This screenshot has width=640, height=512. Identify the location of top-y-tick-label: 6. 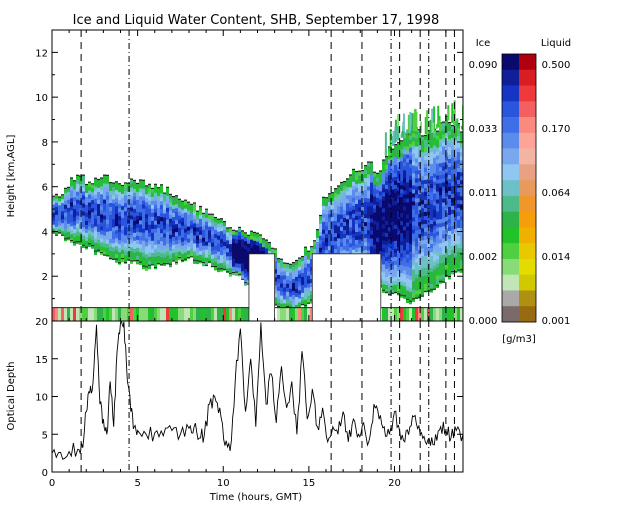
(45, 188).